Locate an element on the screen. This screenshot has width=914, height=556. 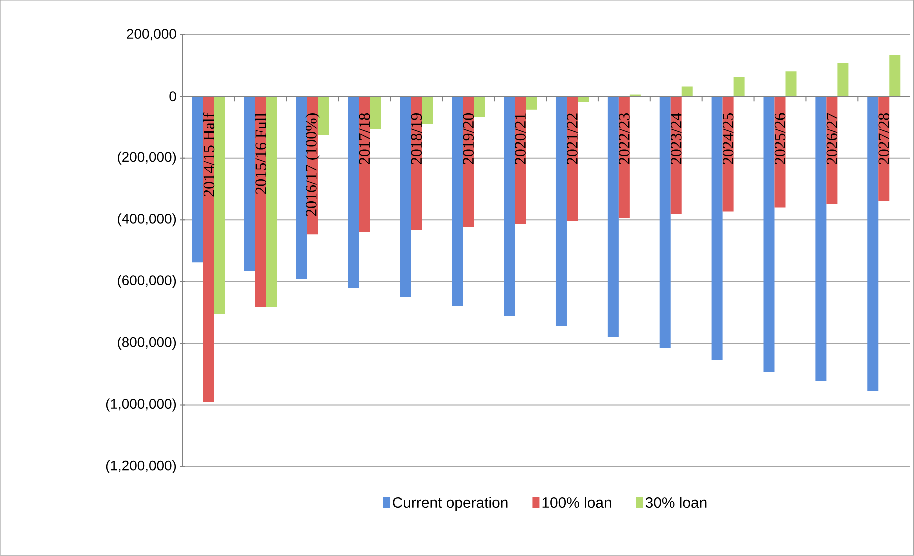
y-tick-label: (200,000) is located at coordinates (147, 158).